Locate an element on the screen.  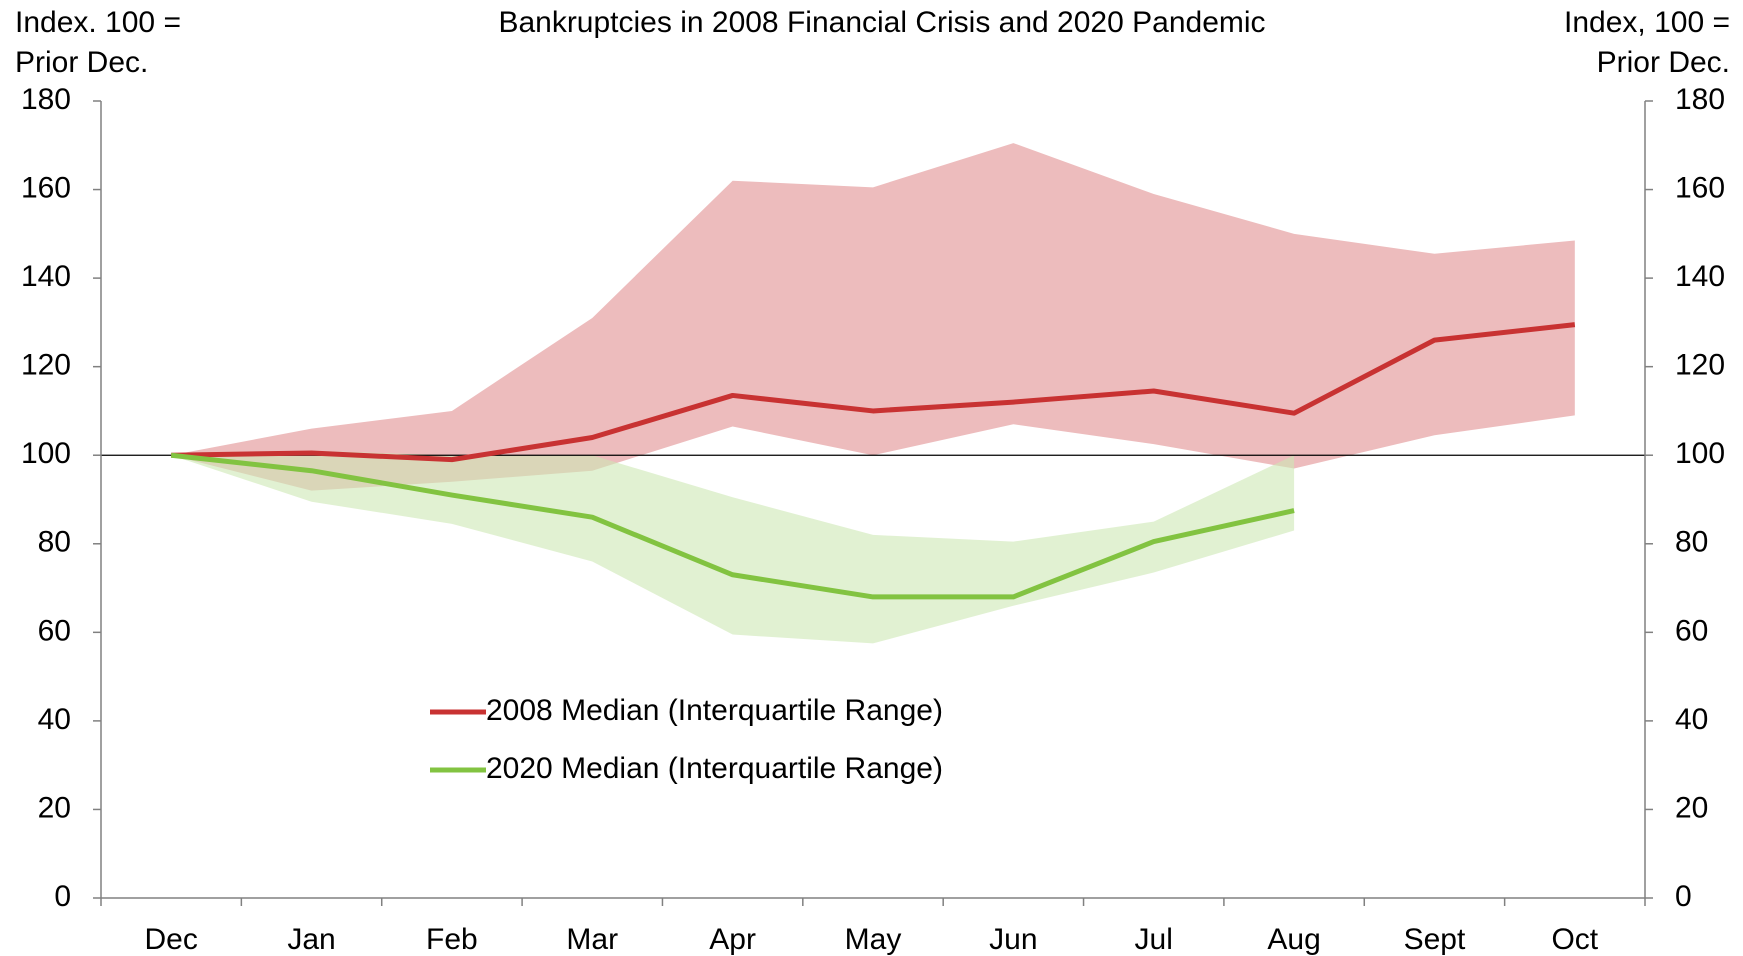
interquartile-band is located at coordinates (733, 547).